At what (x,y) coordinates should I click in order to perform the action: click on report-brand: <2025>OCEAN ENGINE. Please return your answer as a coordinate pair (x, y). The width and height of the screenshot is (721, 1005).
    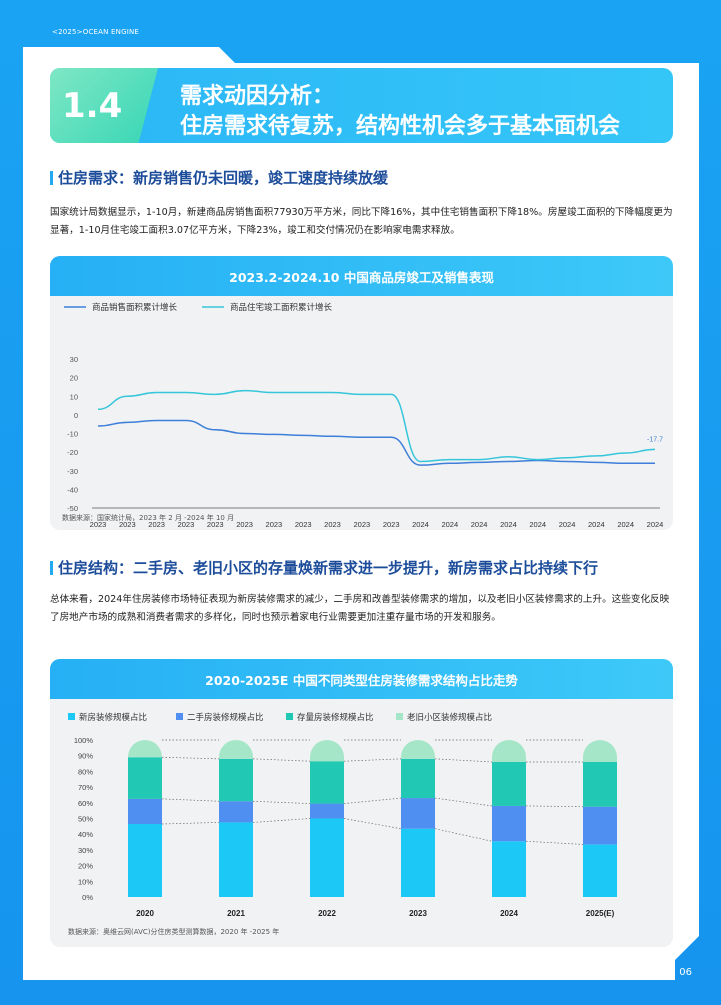
    Looking at the image, I should click on (96, 32).